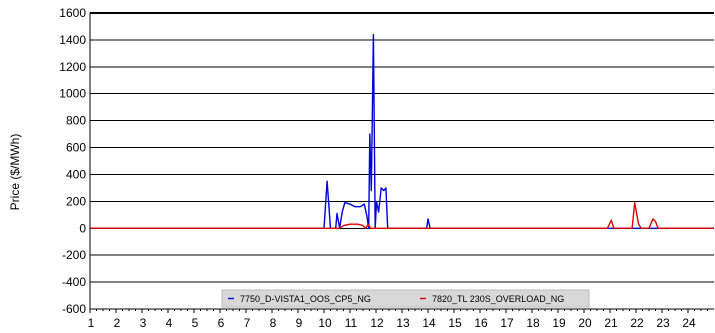 The height and width of the screenshot is (333, 715). What do you see at coordinates (305, 299) in the screenshot?
I see `legend-label-1: 7750_D-VISTA1_OOS_CP5_NG` at bounding box center [305, 299].